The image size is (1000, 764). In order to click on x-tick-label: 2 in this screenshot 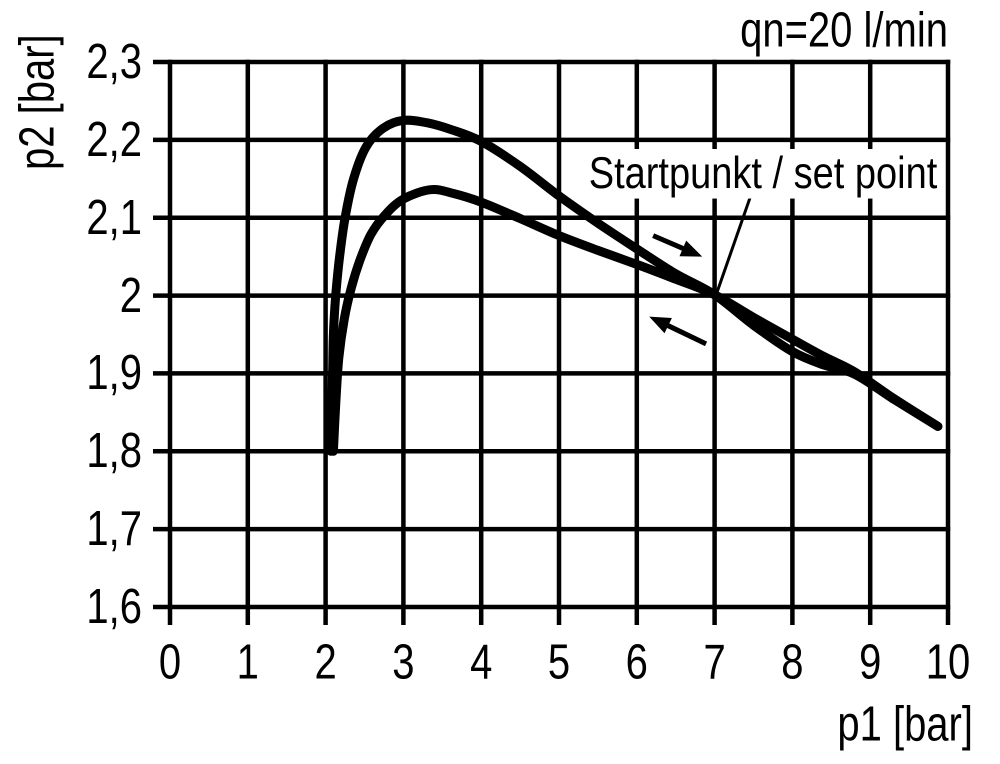, I will do `click(325, 662)`.